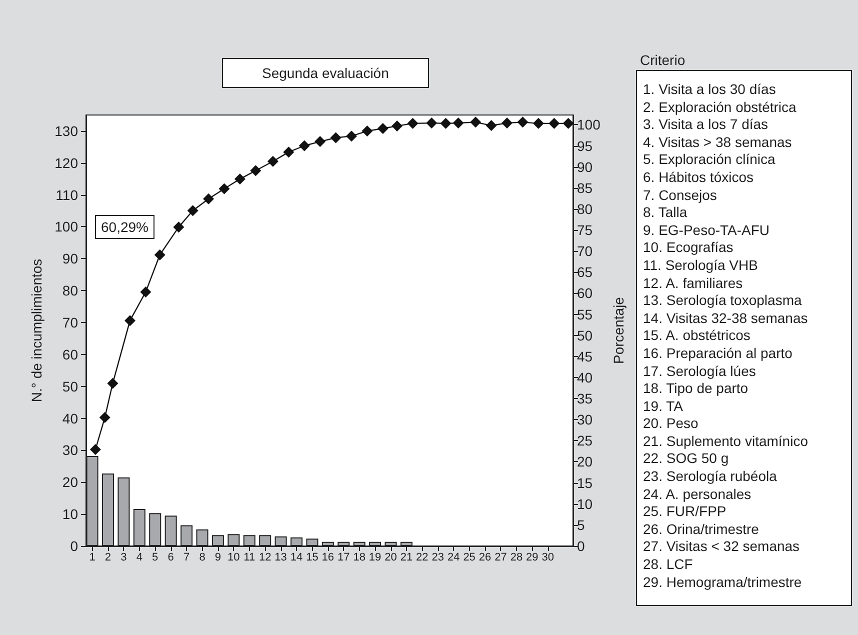 Image resolution: width=858 pixels, height=635 pixels. What do you see at coordinates (92, 558) in the screenshot?
I see `x-tick-label: 1` at bounding box center [92, 558].